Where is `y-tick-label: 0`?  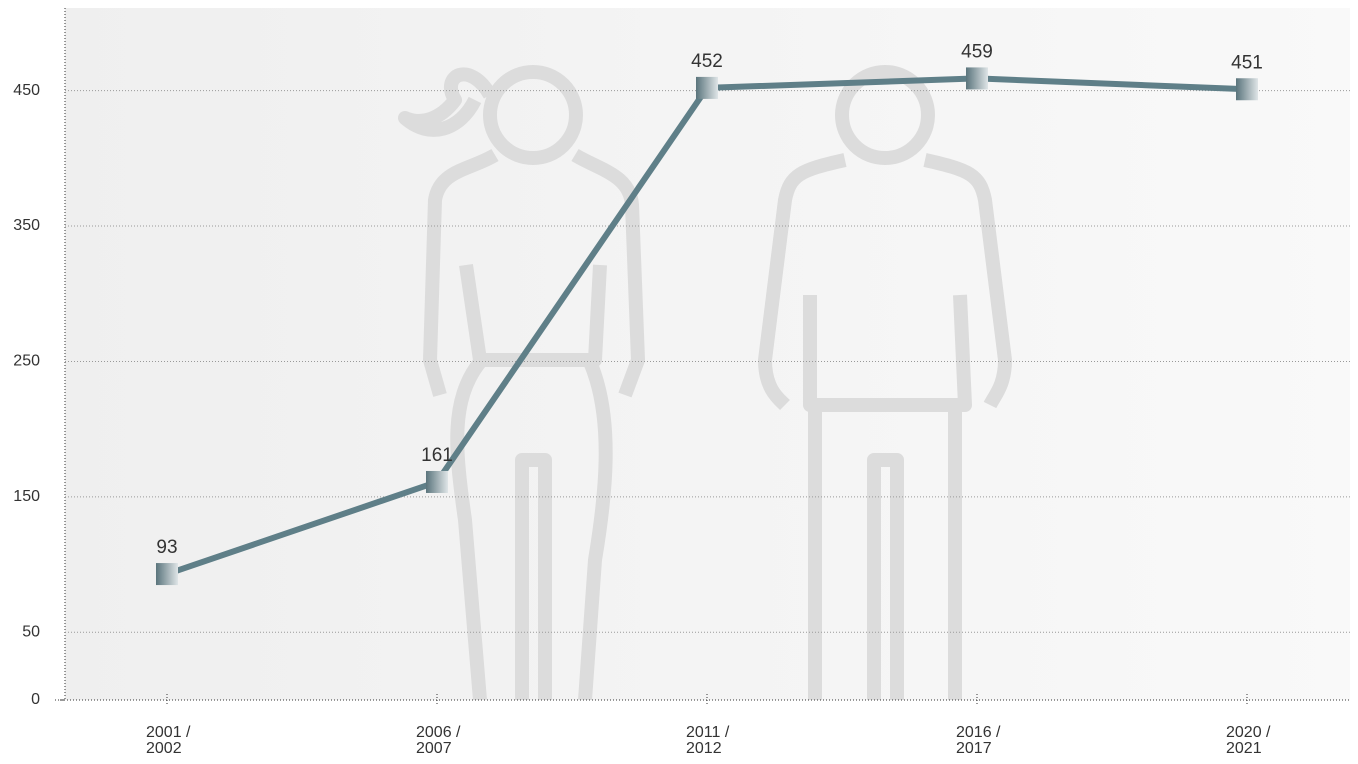
y-tick-label: 0 is located at coordinates (35, 699).